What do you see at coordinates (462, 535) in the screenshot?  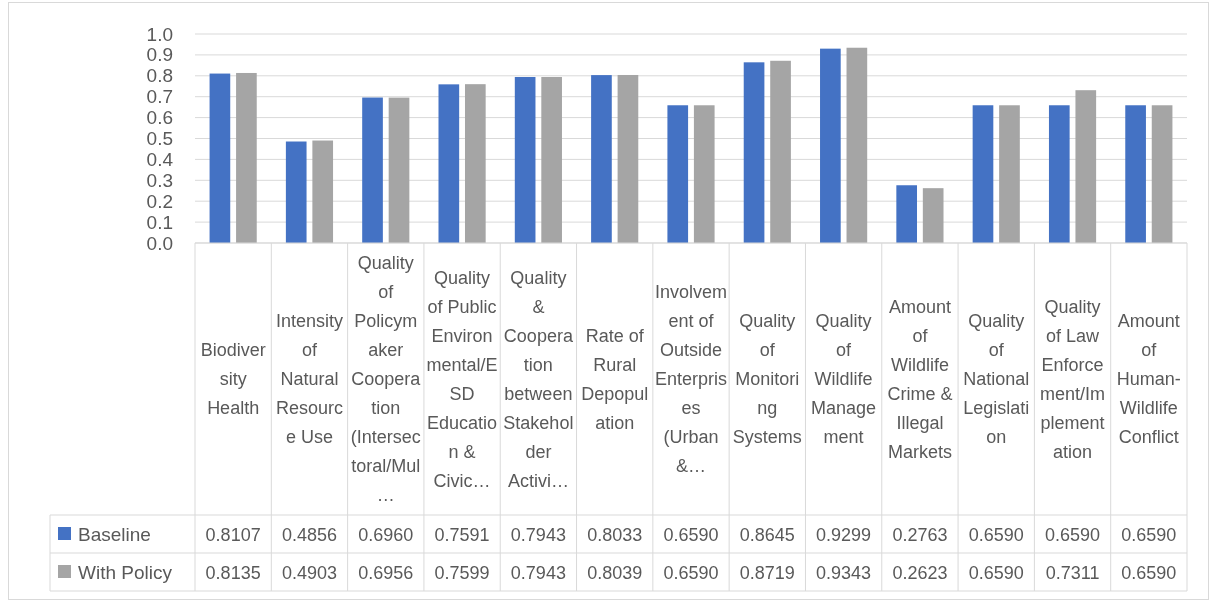 I see `data-label: 0.7591` at bounding box center [462, 535].